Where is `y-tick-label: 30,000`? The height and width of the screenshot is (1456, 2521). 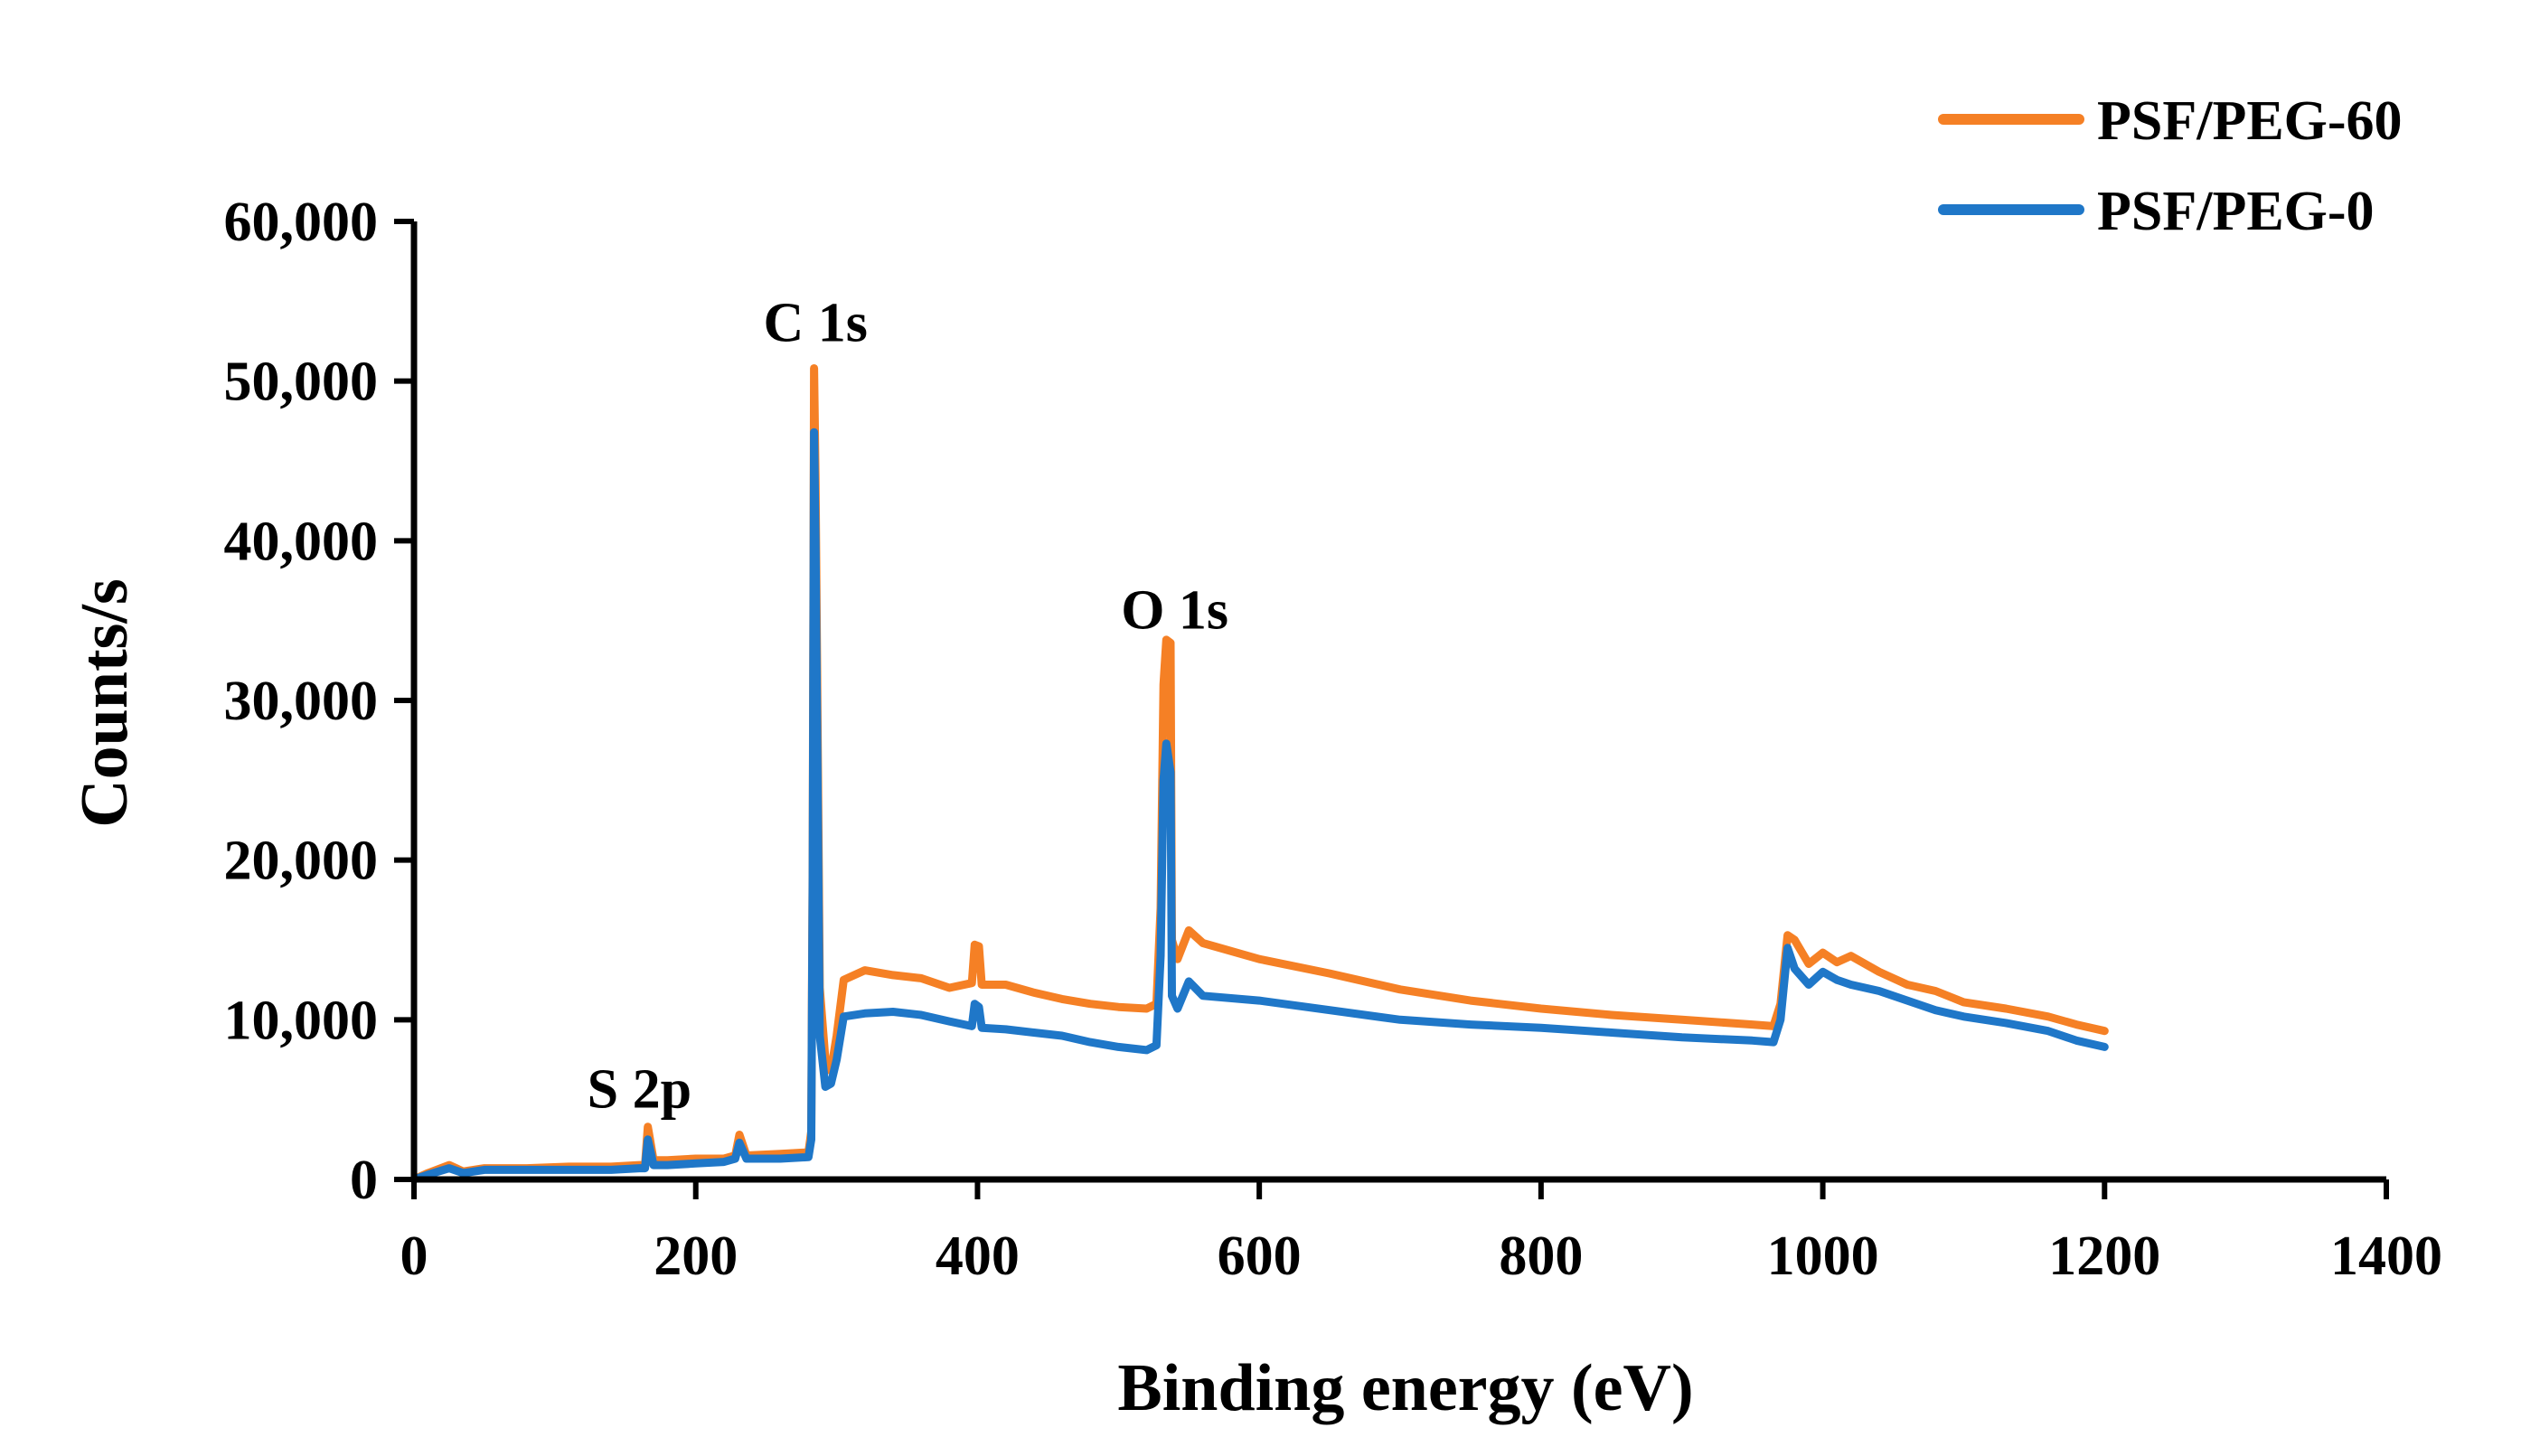
y-tick-label: 30,000 is located at coordinates (301, 701).